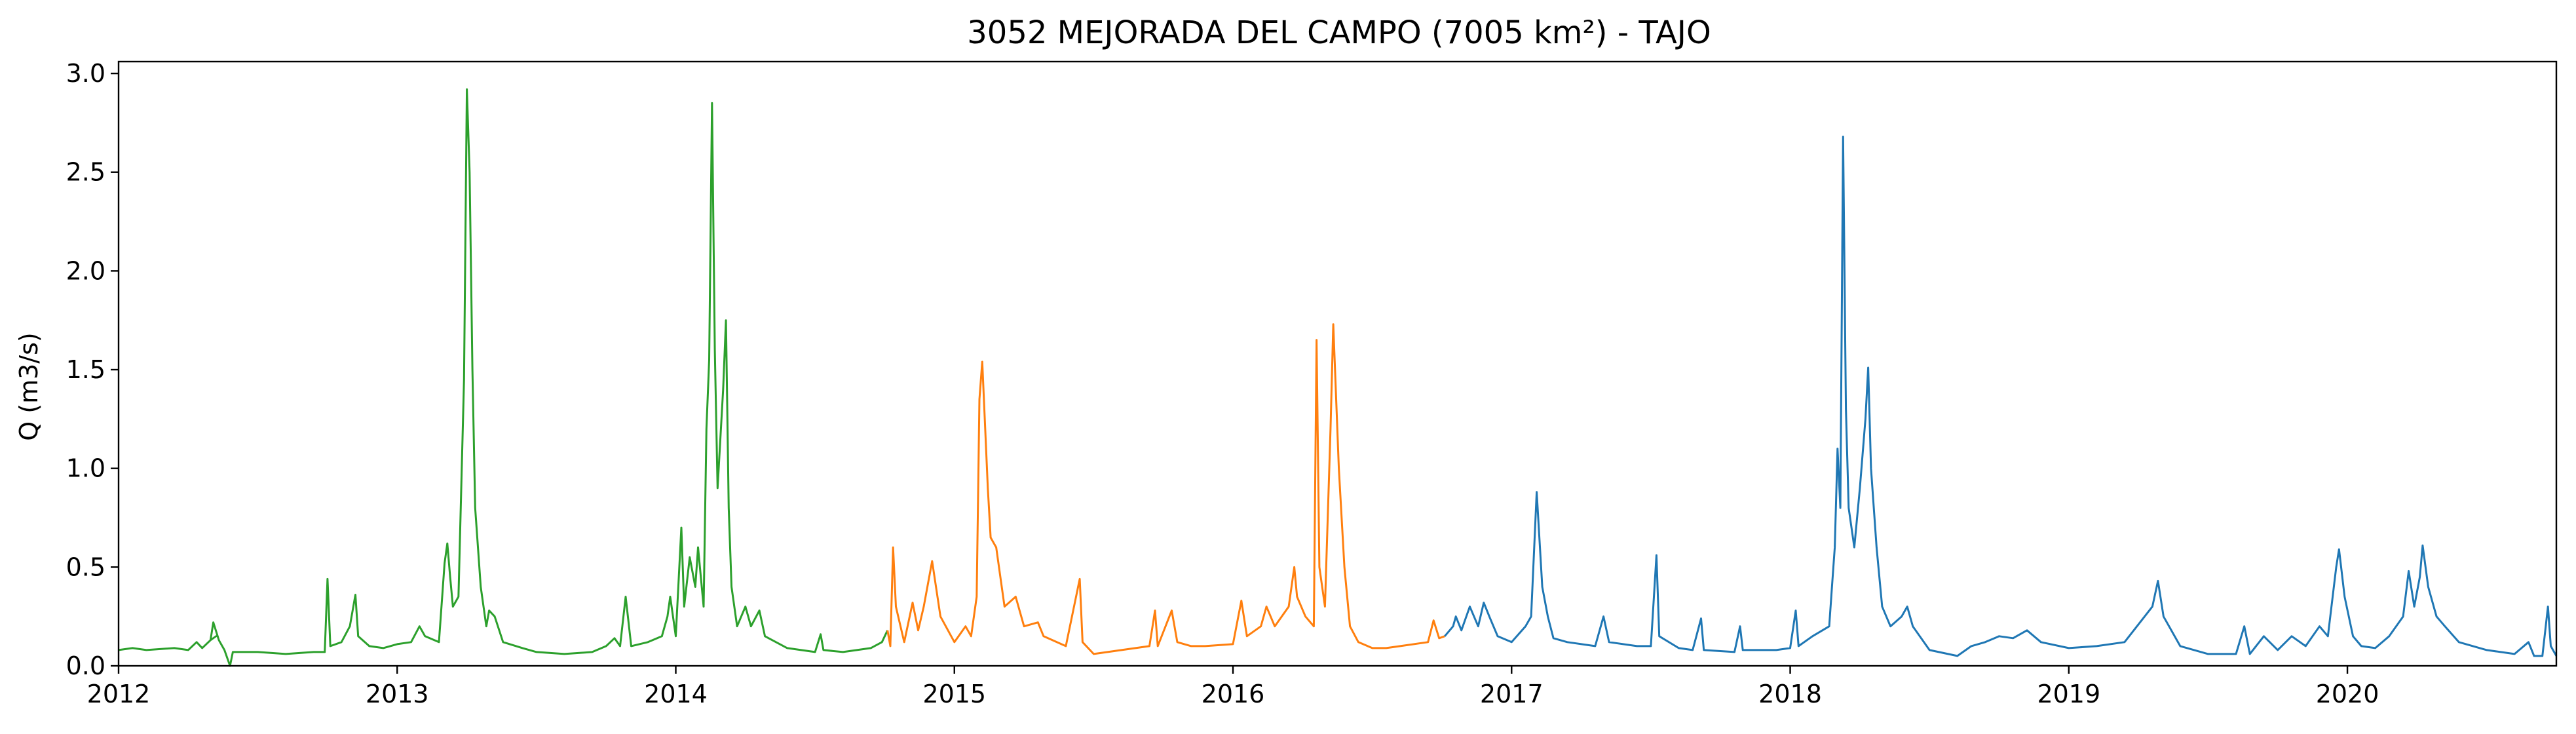  I want to click on x-tick-label: 2012, so click(119, 694).